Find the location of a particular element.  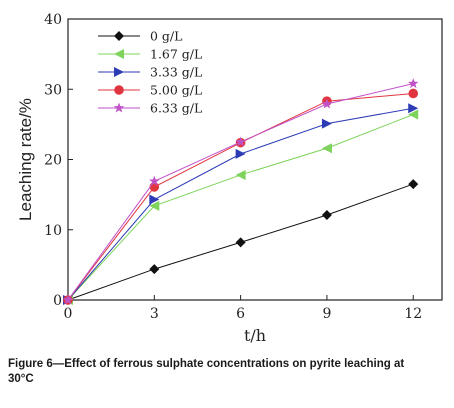

x-tick-label: 0 is located at coordinates (68, 314).